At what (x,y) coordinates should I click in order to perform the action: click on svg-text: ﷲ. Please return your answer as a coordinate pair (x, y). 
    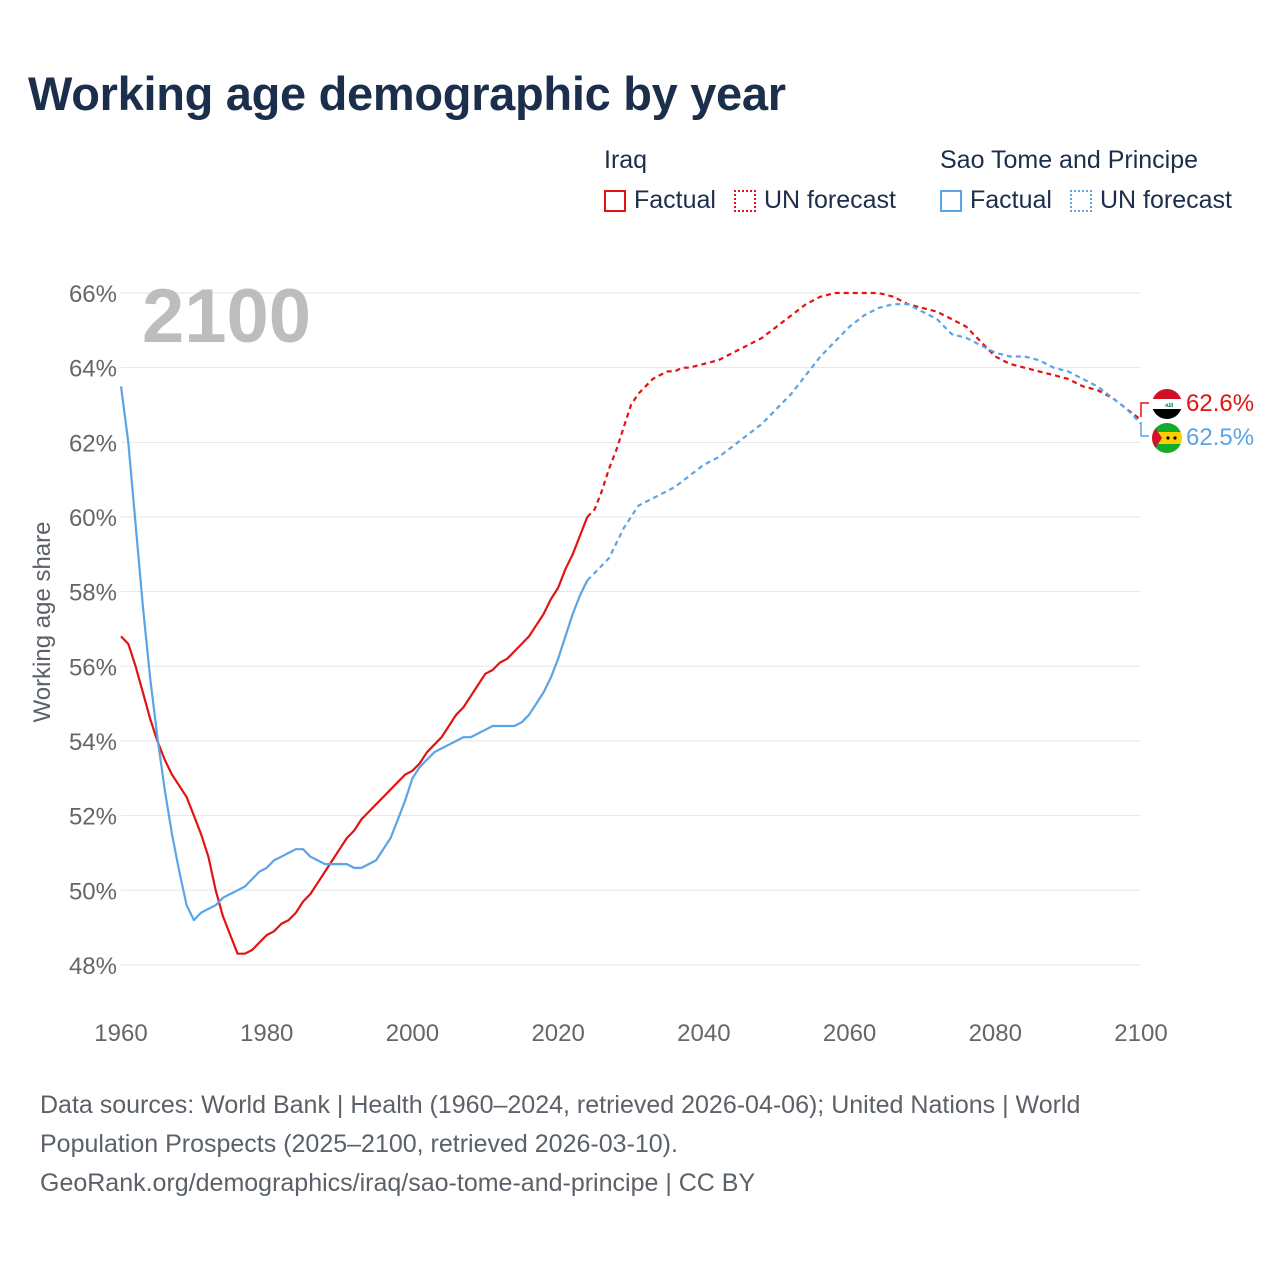
    Looking at the image, I should click on (1169, 405).